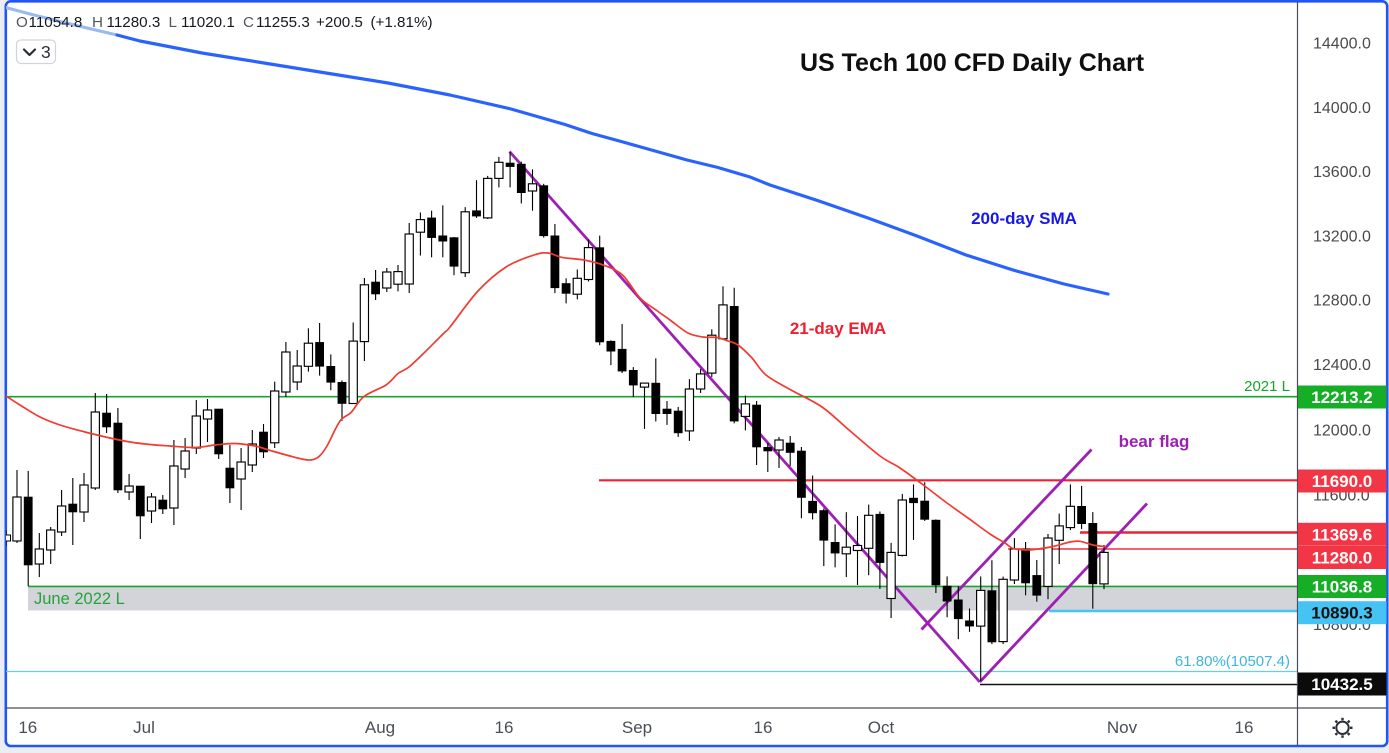 The width and height of the screenshot is (1389, 753). I want to click on svg-text: Sep, so click(637, 727).